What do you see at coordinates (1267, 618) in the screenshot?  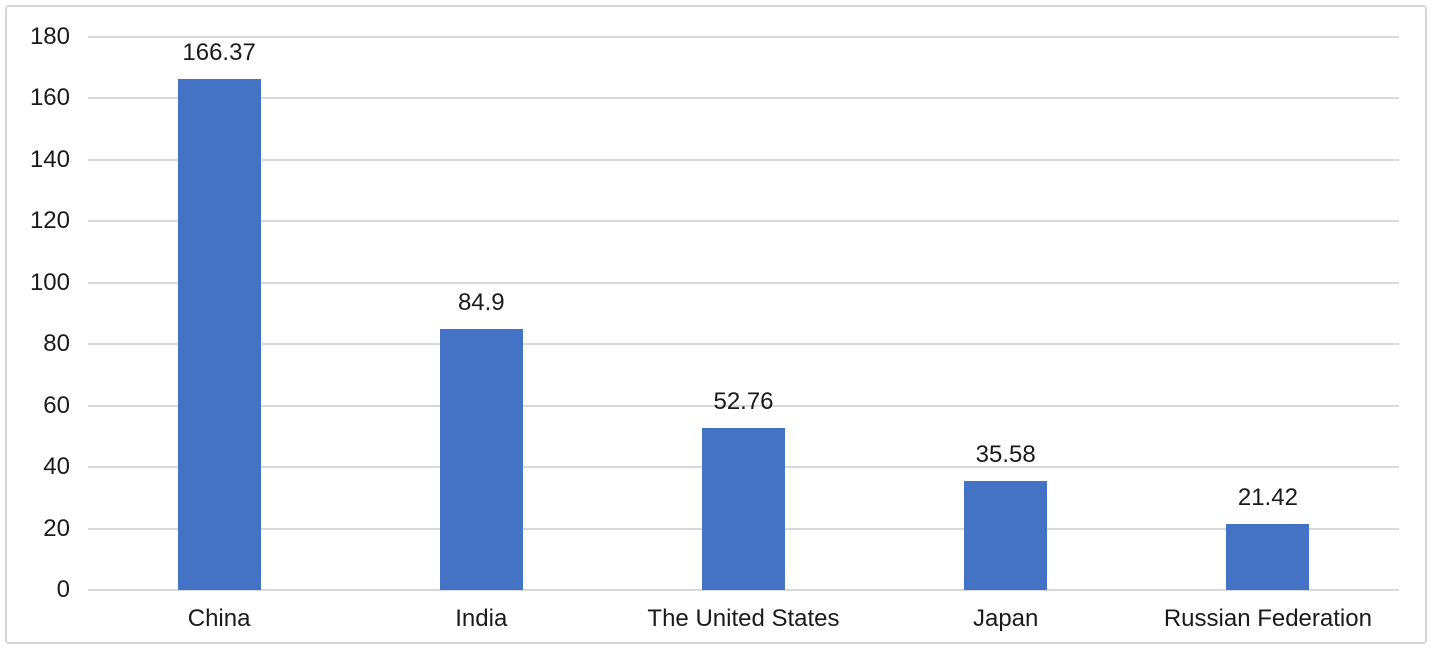 I see `category-label-russian-federation: Russian Federation` at bounding box center [1267, 618].